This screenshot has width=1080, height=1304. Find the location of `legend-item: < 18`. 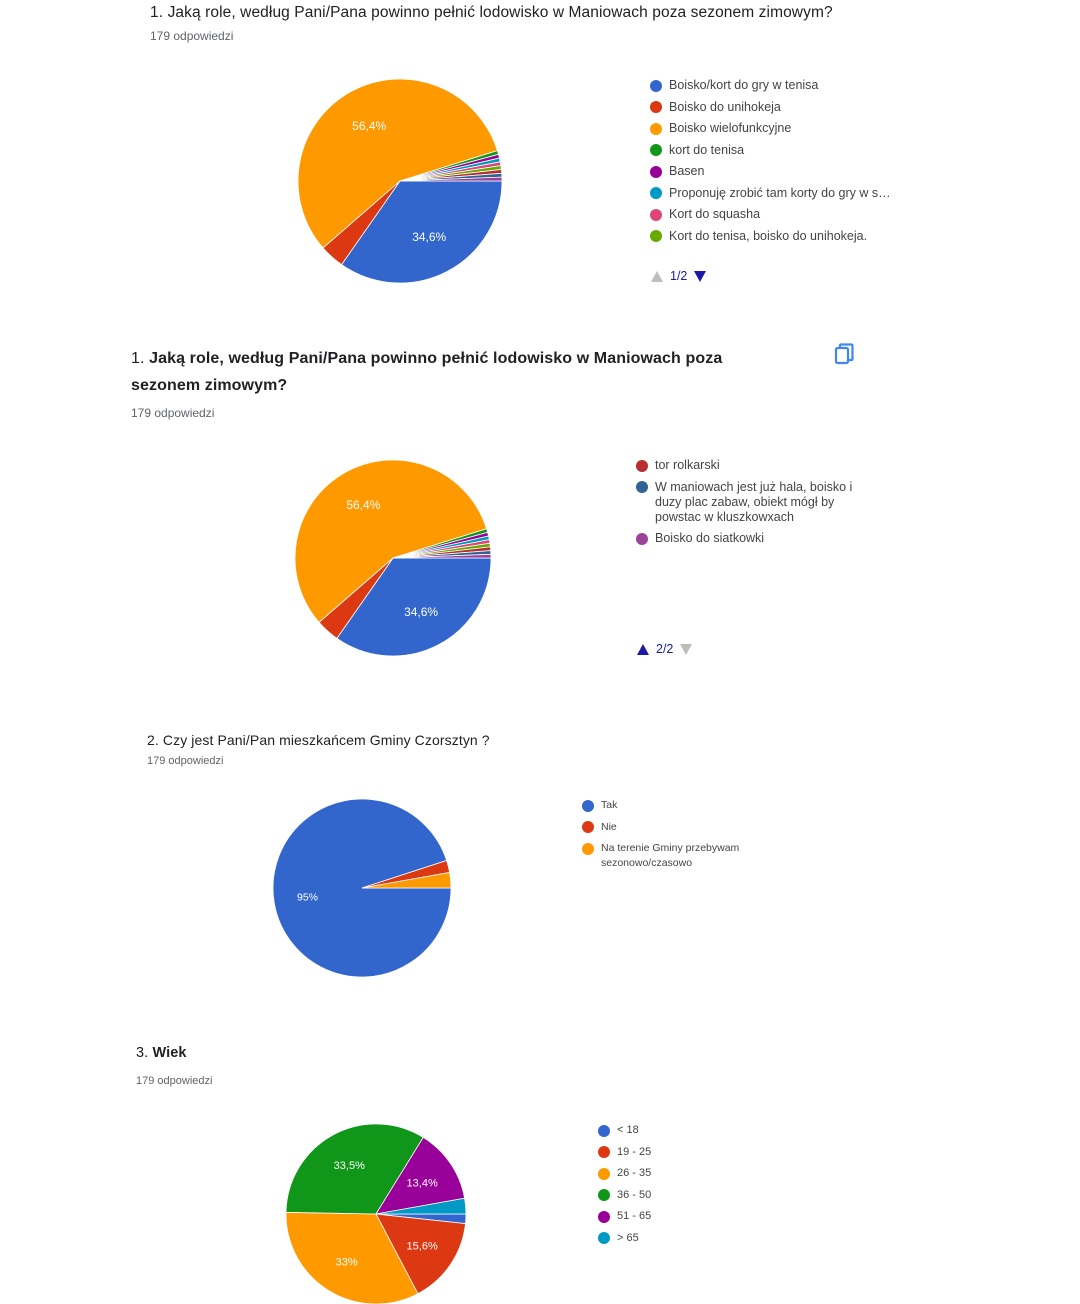

legend-item: < 18 is located at coordinates (658, 1130).